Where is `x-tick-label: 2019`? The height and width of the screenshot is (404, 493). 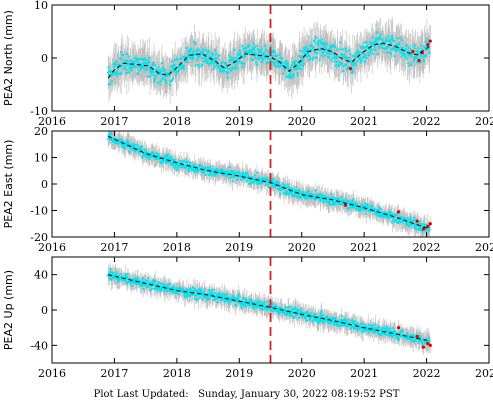
x-tick-label: 2019 is located at coordinates (239, 247).